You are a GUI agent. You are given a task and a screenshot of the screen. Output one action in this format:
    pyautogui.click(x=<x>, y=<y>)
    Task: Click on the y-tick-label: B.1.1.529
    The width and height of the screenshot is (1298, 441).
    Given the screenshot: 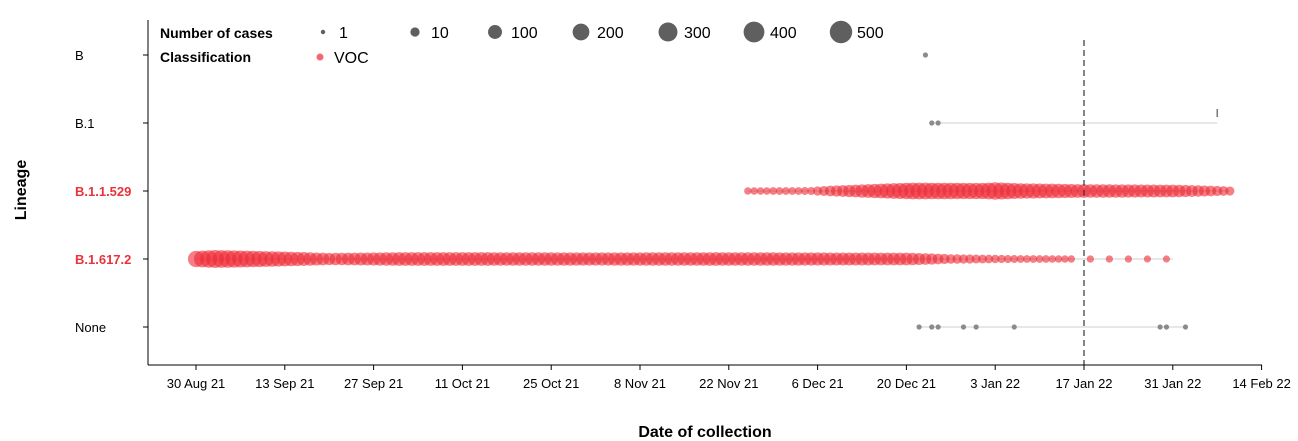 What is the action you would take?
    pyautogui.click(x=103, y=191)
    